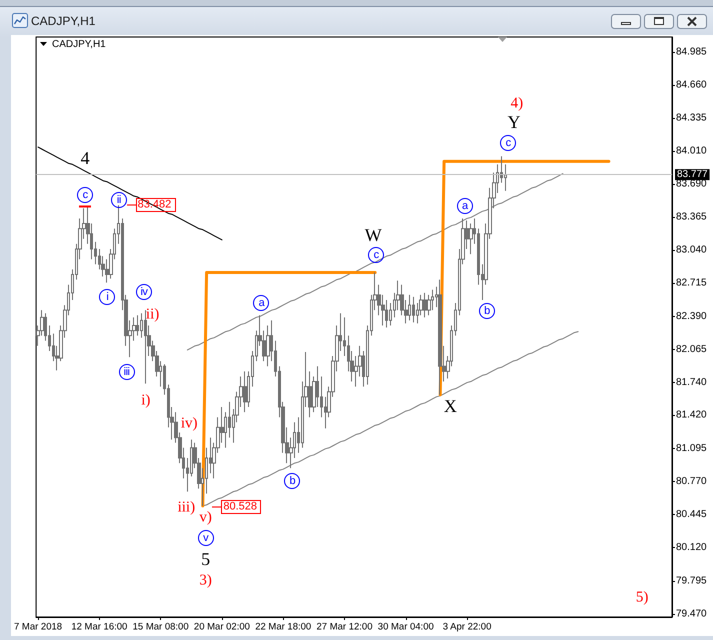 Image resolution: width=713 pixels, height=640 pixels. What do you see at coordinates (692, 52) in the screenshot?
I see `y-tick-label: 84.985` at bounding box center [692, 52].